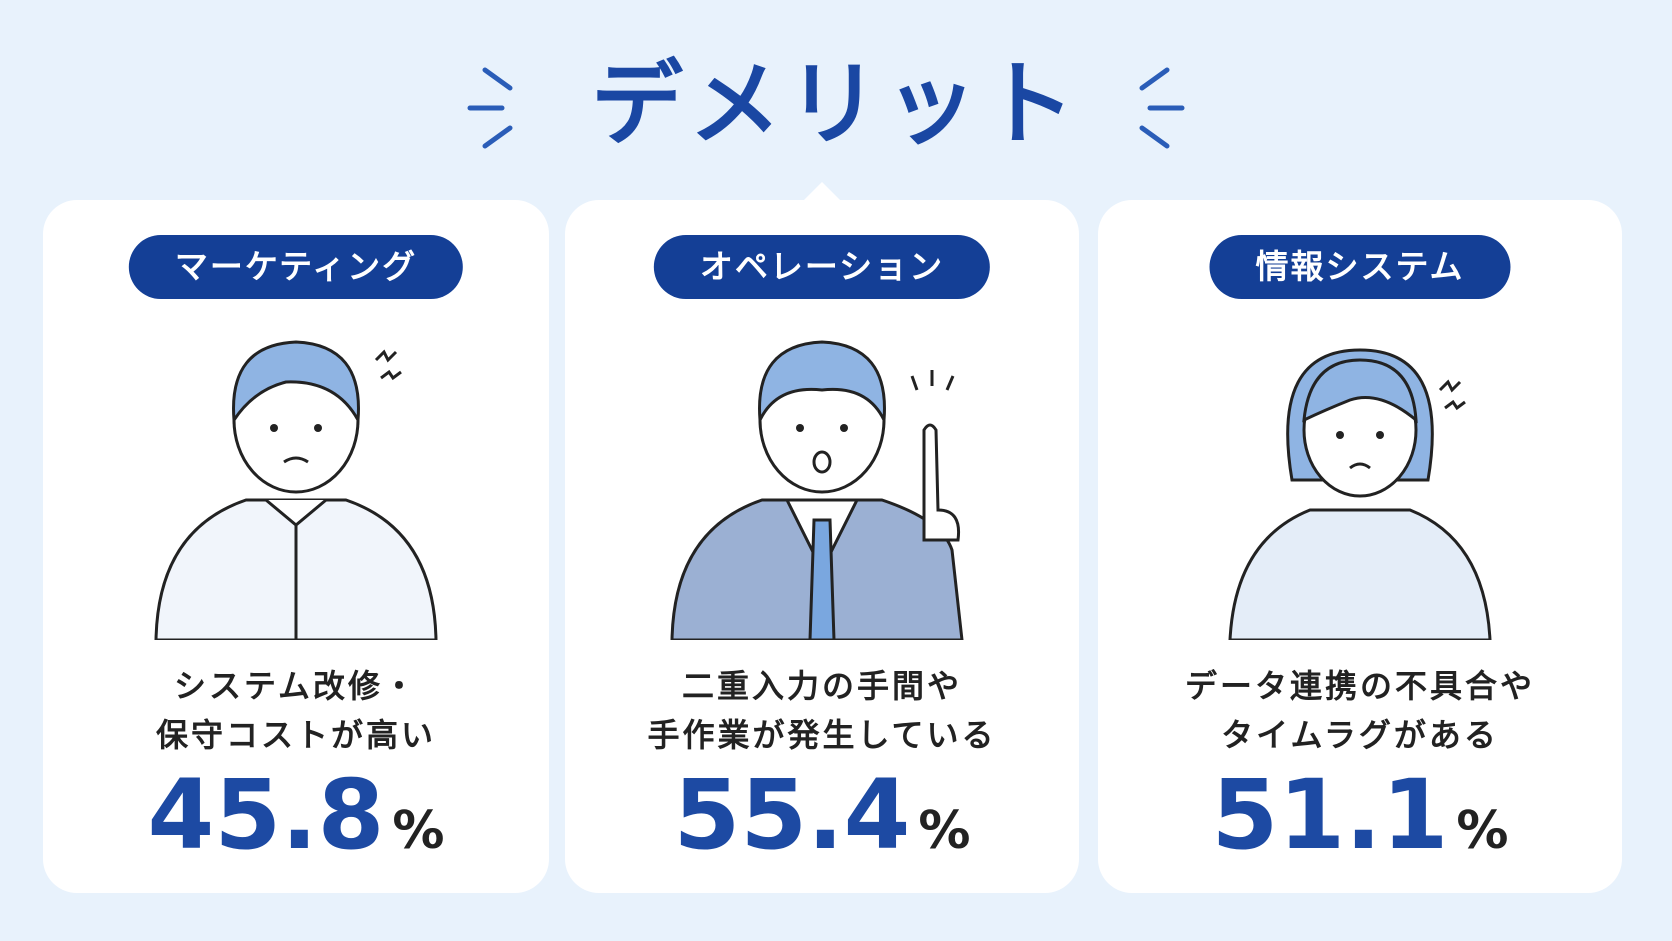 This screenshot has width=1672, height=941. What do you see at coordinates (792, 815) in the screenshot?
I see `value: 55.4` at bounding box center [792, 815].